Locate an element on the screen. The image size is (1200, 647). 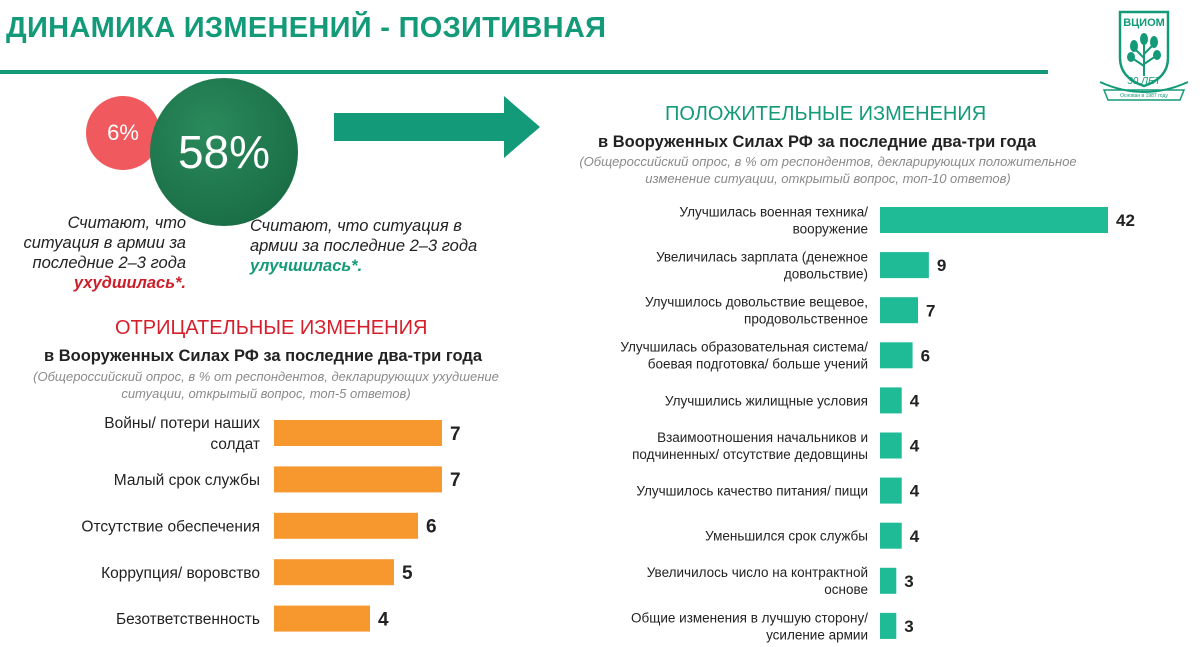
positive-category-label: Улучшились жилищные условия is located at coordinates (766, 400).